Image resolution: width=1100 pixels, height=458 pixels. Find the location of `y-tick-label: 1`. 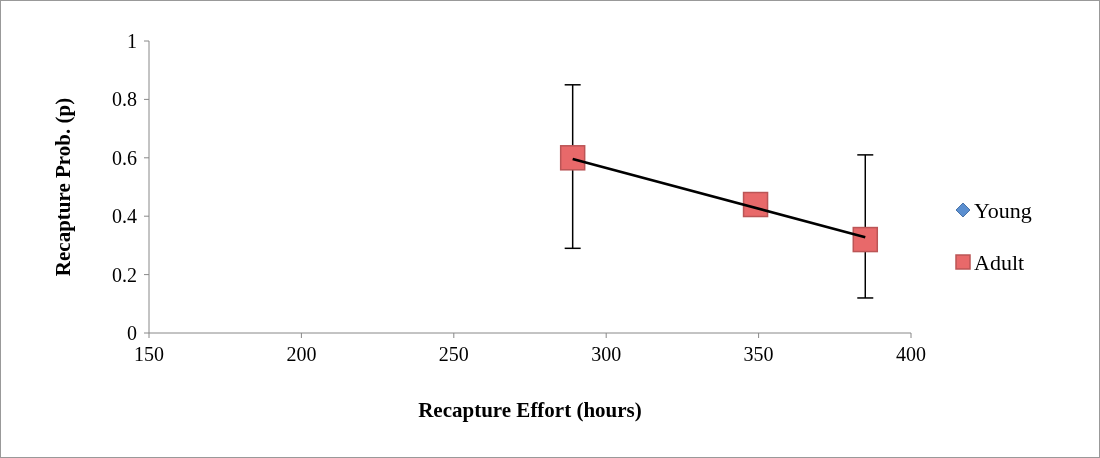

y-tick-label: 1 is located at coordinates (132, 41).